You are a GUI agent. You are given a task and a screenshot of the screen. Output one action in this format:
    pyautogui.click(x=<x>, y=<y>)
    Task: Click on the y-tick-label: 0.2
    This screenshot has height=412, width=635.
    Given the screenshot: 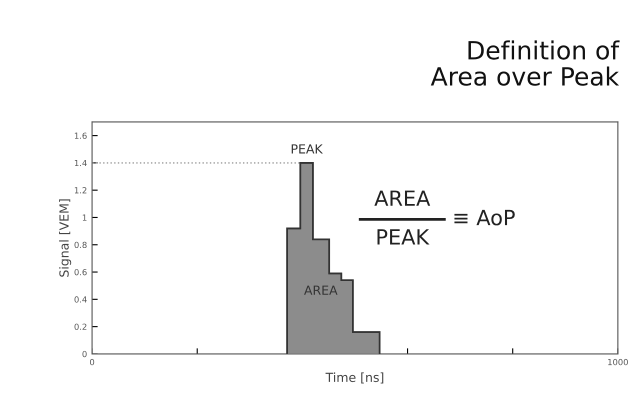 What is the action you would take?
    pyautogui.click(x=80, y=327)
    